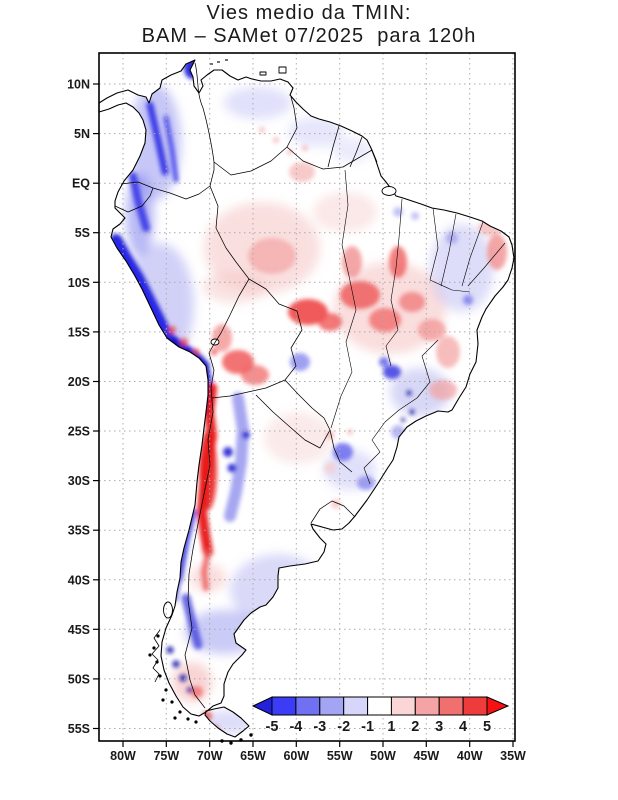  What do you see at coordinates (123, 756) in the screenshot?
I see `lon-tick-label: 80W` at bounding box center [123, 756].